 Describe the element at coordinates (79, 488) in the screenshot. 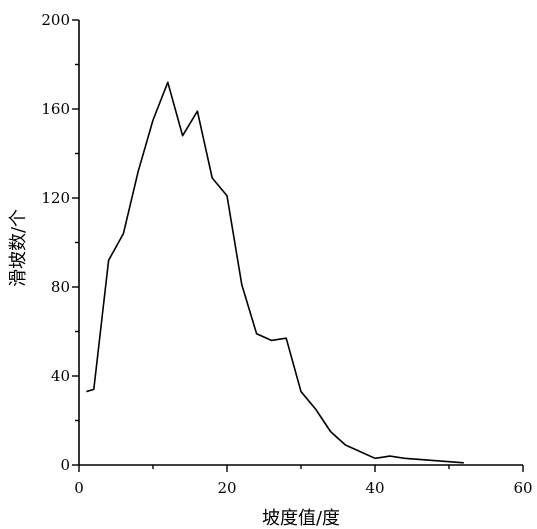

I see `x-tick-label: 0` at that location.